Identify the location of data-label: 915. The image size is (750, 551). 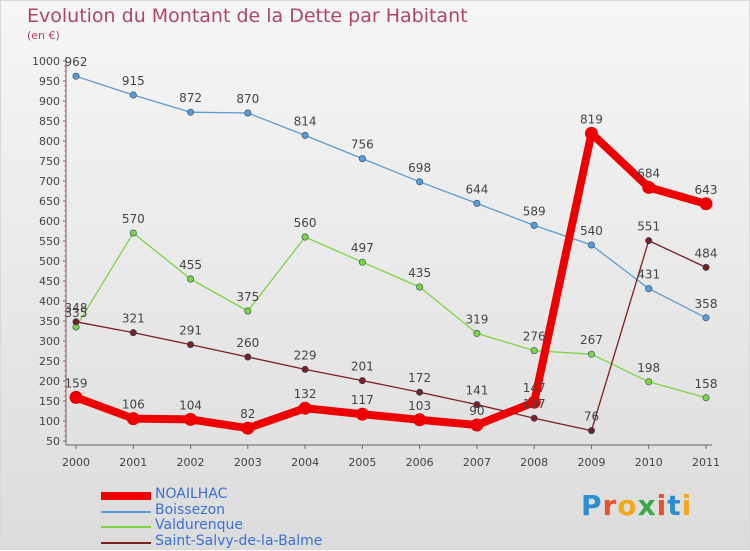
(133, 81).